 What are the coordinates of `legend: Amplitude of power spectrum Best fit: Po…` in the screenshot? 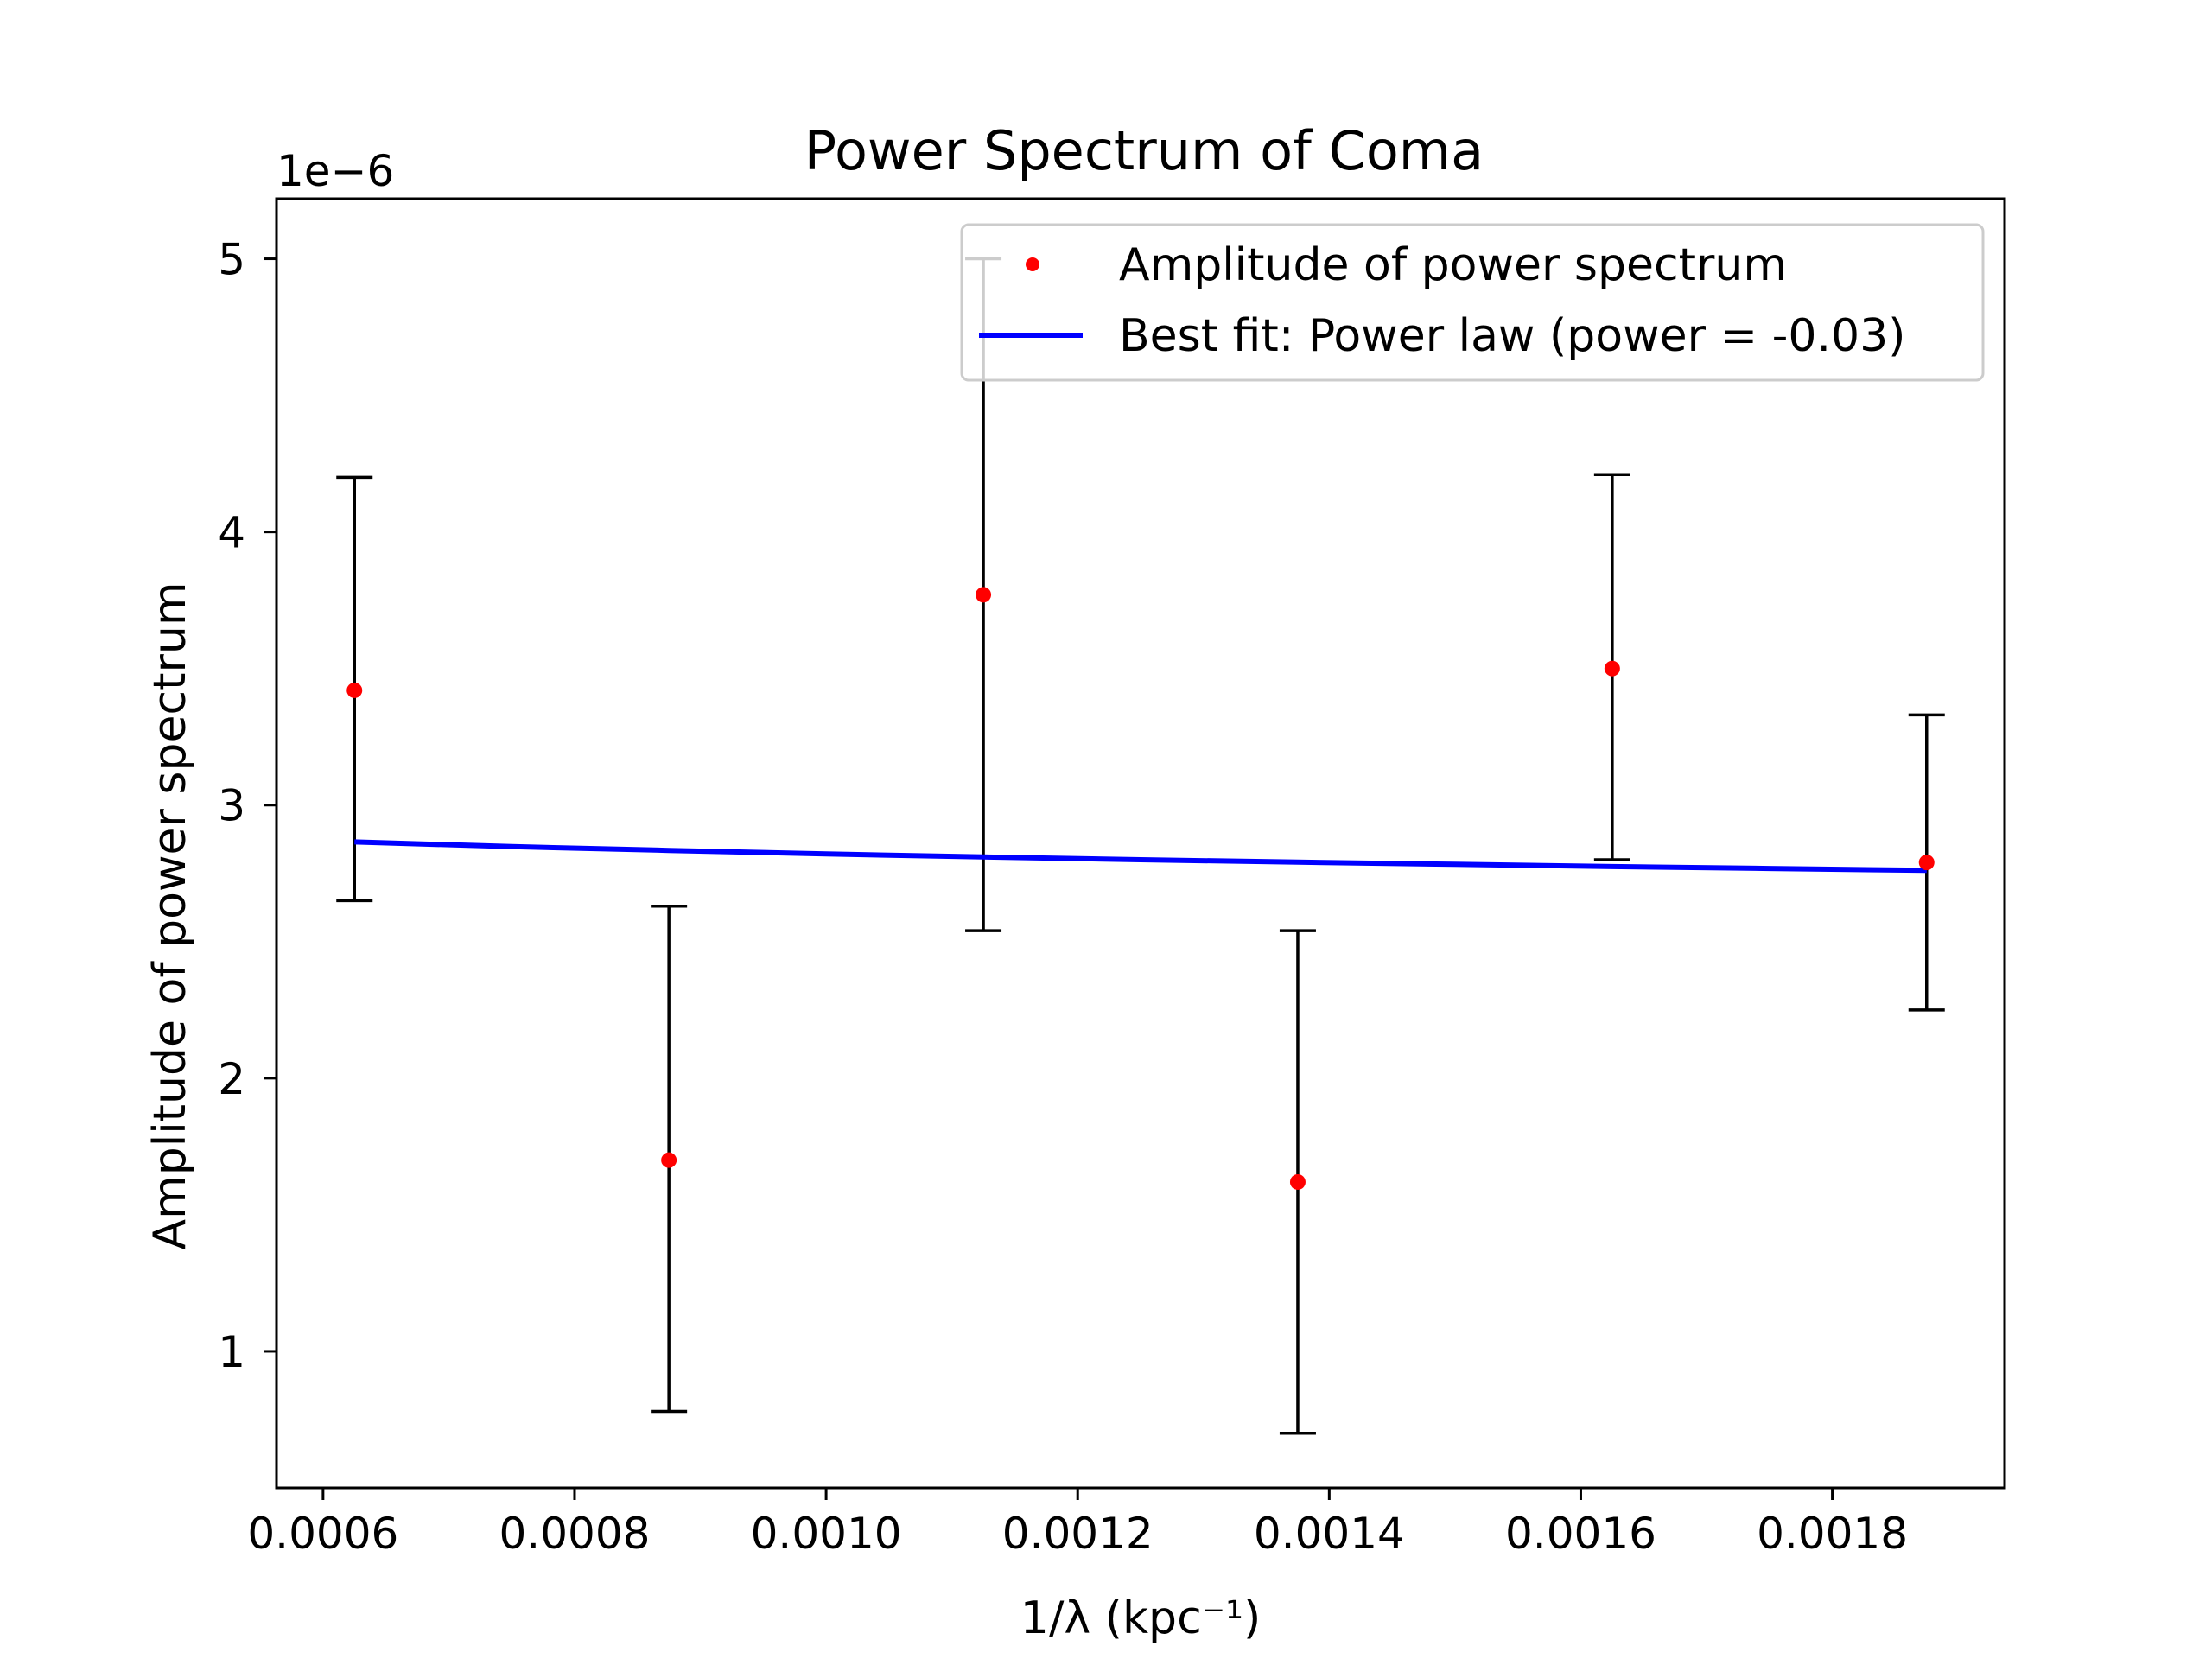 It's located at (1472, 302).